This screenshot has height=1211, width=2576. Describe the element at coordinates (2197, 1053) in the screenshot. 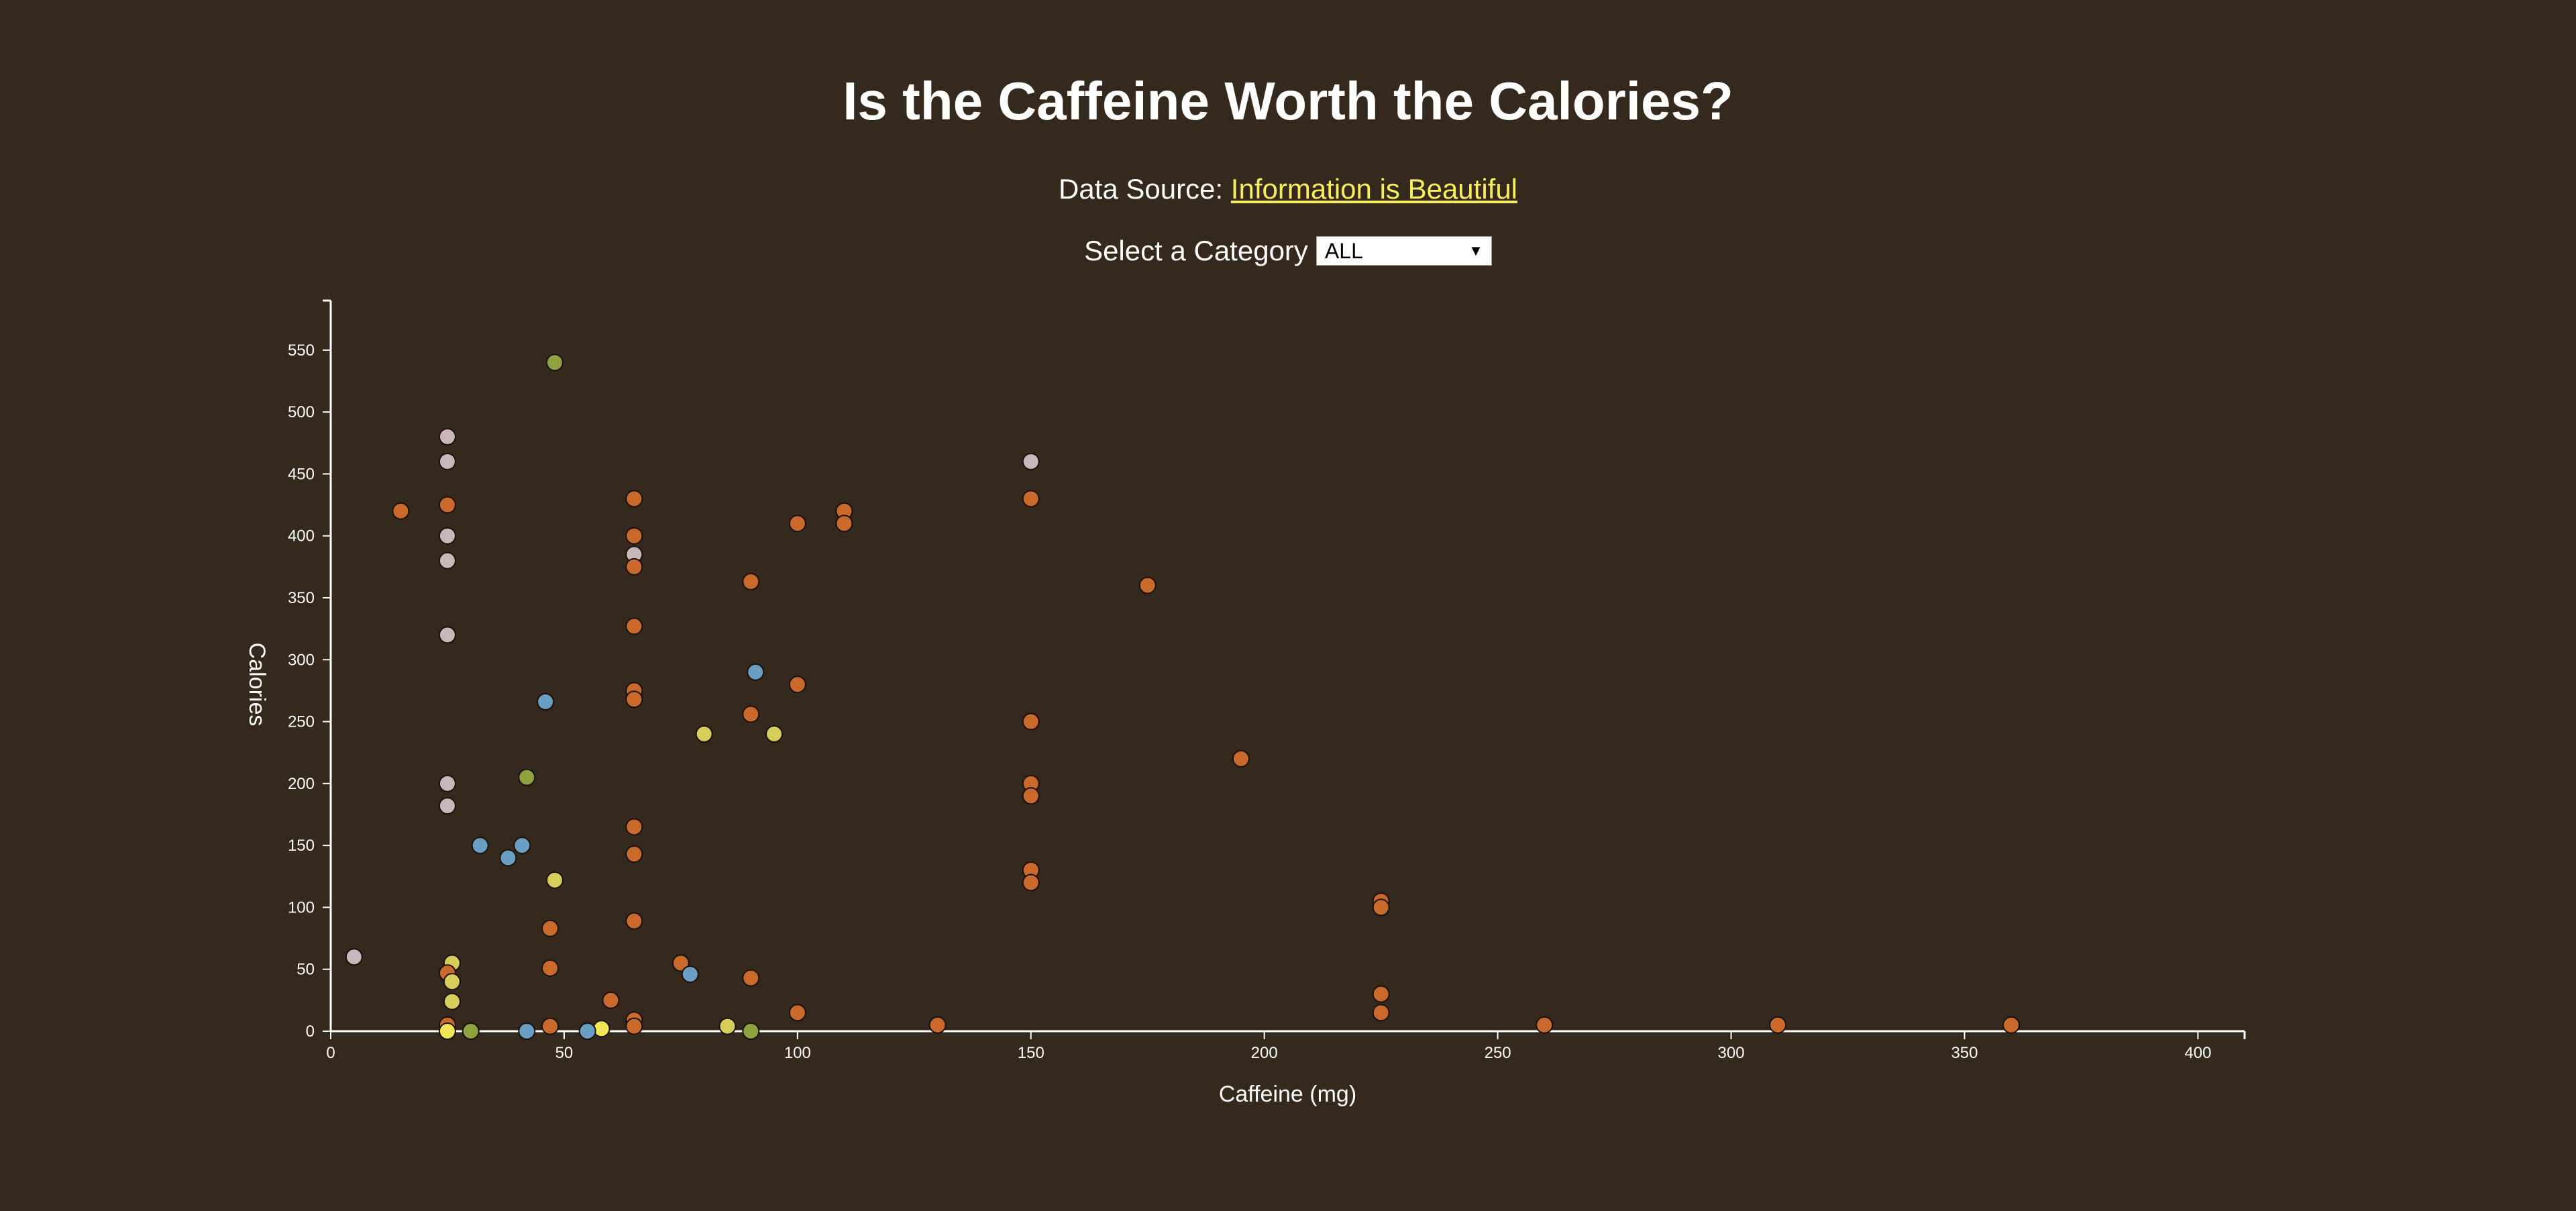

I see `x-tick-label: 400` at that location.